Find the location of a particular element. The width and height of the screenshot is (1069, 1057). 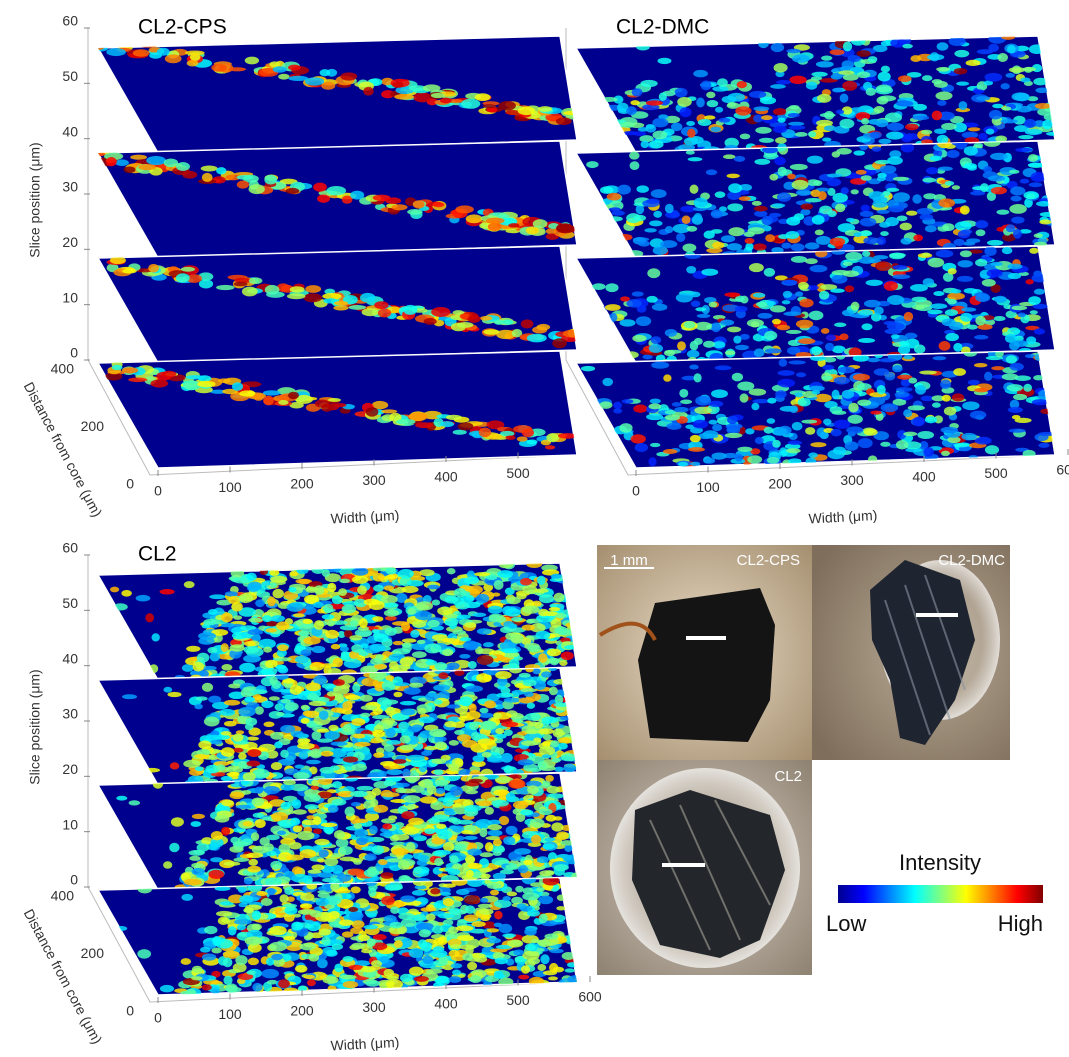

width-tick-label: 300 is located at coordinates (374, 480).